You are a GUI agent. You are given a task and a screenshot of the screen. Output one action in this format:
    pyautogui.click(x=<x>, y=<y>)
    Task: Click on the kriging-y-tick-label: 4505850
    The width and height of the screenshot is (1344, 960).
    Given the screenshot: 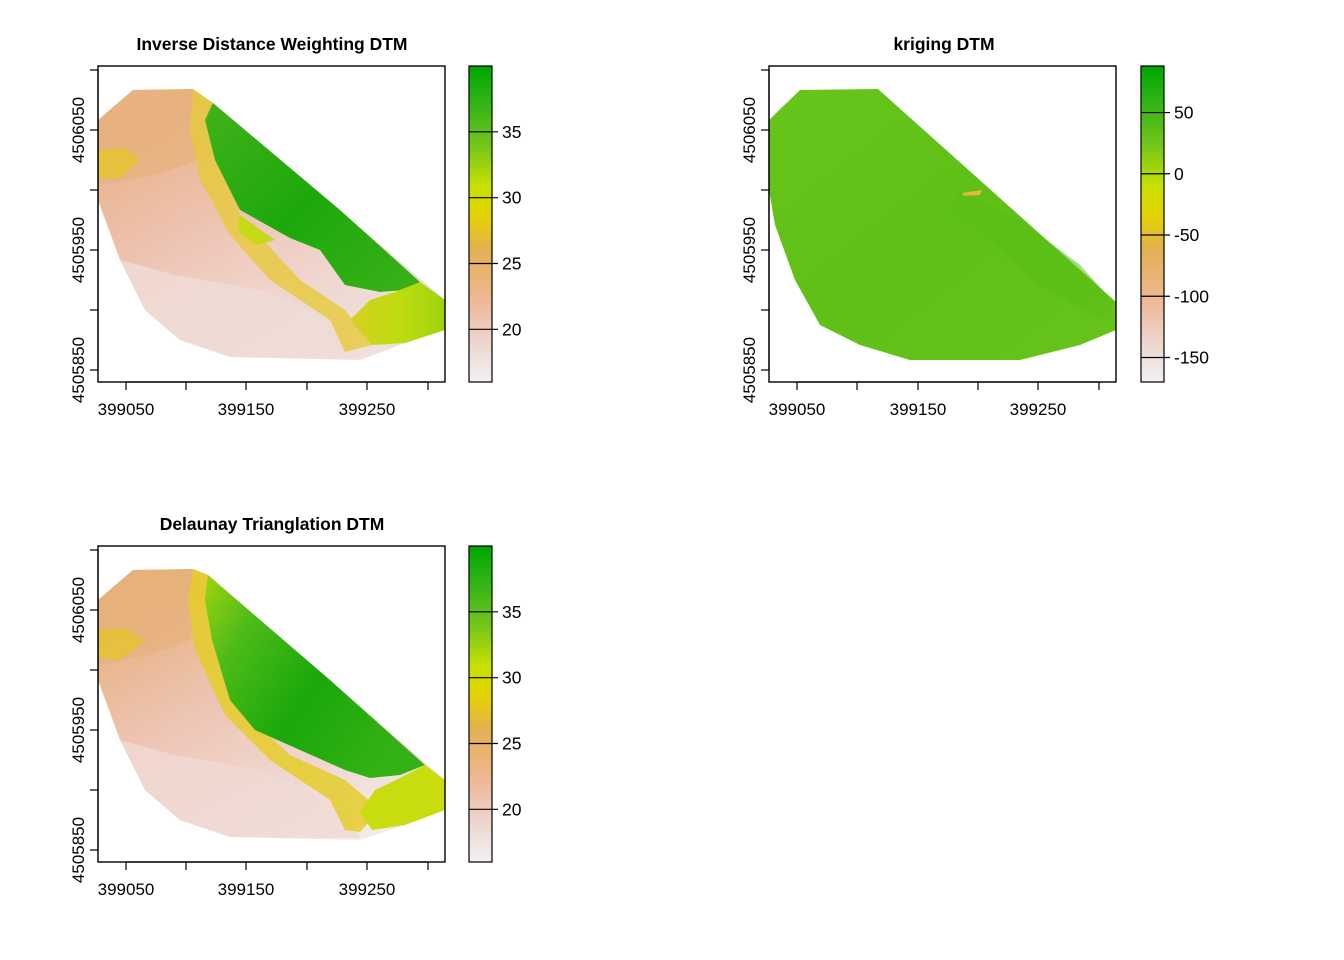 What is the action you would take?
    pyautogui.click(x=749, y=370)
    